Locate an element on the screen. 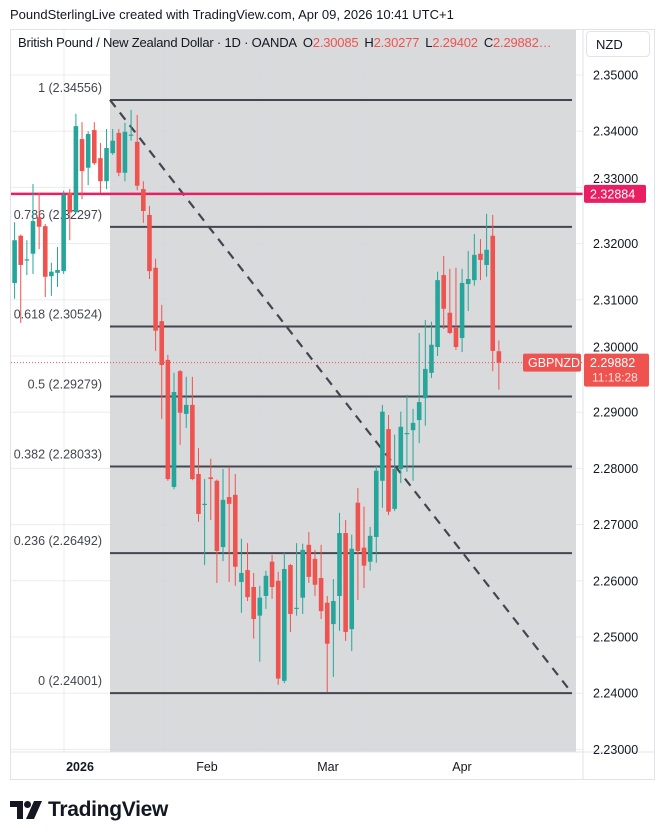 The image size is (664, 840). price-axis-tick: 2.30000 is located at coordinates (615, 348).